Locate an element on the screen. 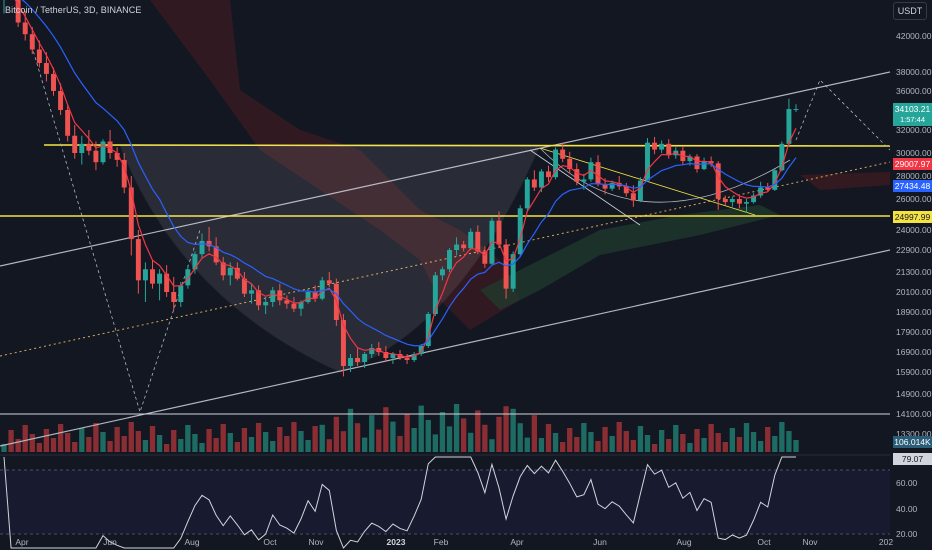 The height and width of the screenshot is (550, 932). currency-button: USDT is located at coordinates (910, 11).